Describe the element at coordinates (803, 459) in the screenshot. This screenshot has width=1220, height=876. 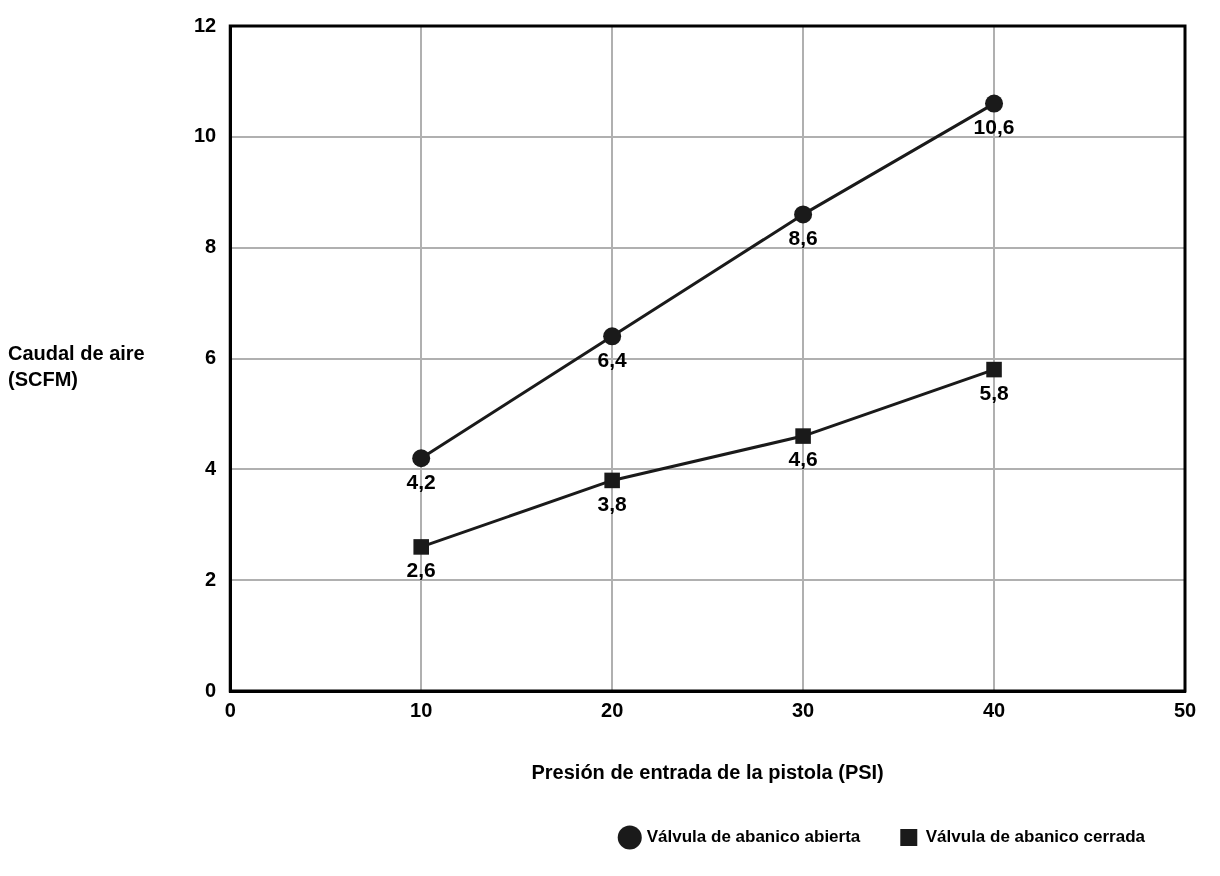
I see `data-label: 4,6` at that location.